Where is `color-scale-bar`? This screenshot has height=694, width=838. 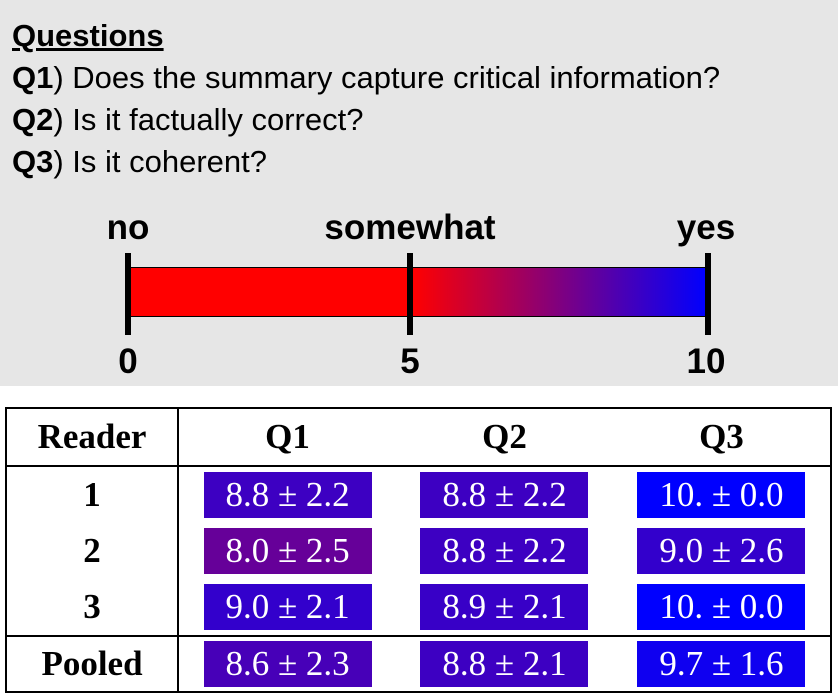
color-scale-bar is located at coordinates (418, 292).